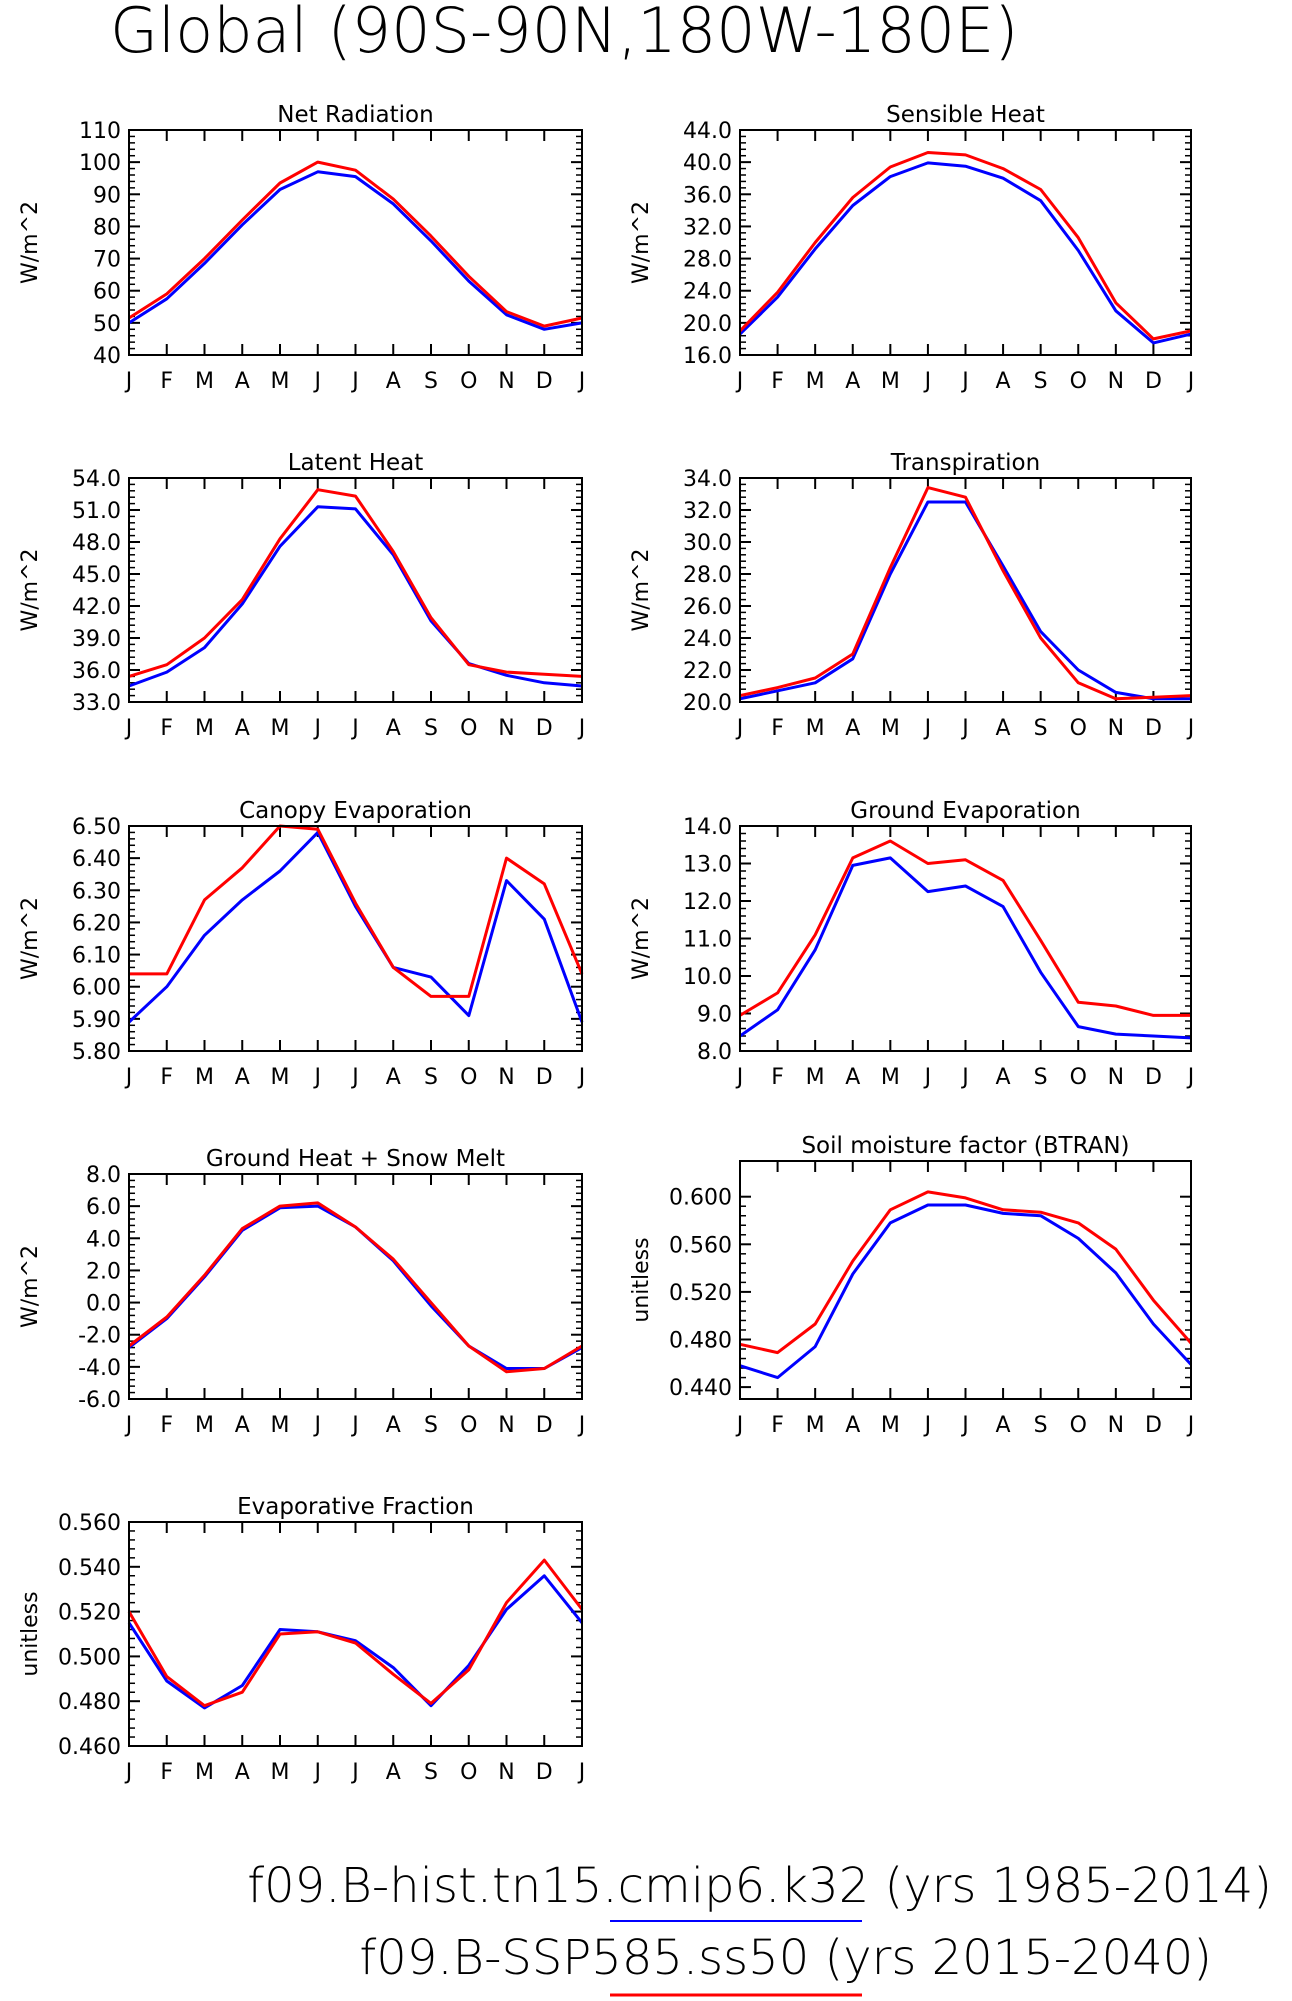 This screenshot has width=1292, height=2001. What do you see at coordinates (965, 811) in the screenshot?
I see `panel-title: Ground Evaporation` at bounding box center [965, 811].